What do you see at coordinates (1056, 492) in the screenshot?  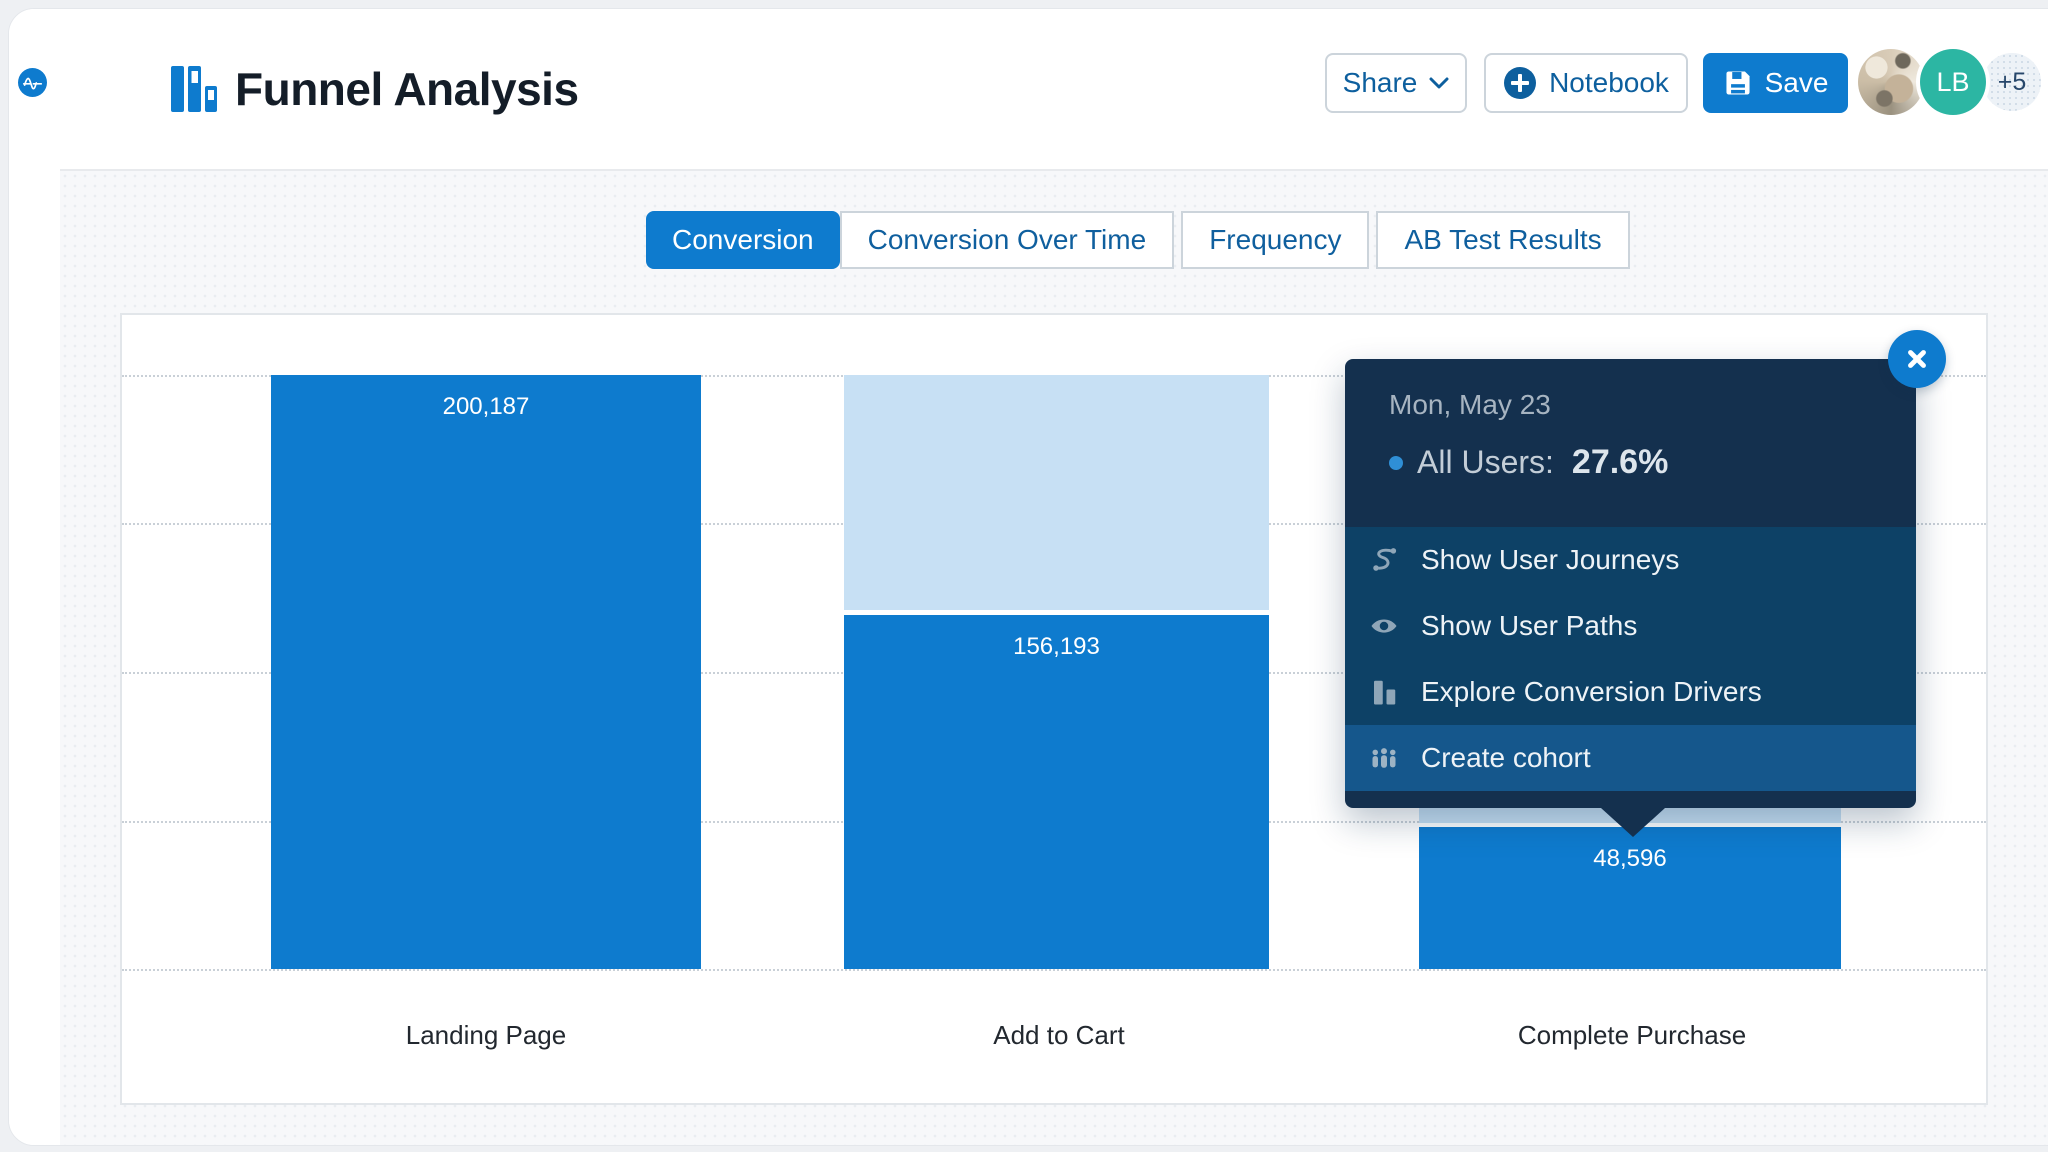 I see `bar-add-to-cart-total` at bounding box center [1056, 492].